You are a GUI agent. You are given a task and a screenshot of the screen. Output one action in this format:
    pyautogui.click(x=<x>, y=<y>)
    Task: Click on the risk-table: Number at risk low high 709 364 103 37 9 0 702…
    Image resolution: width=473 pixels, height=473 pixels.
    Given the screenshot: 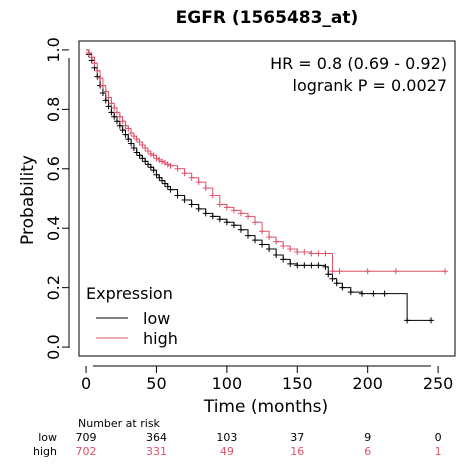 What is the action you would take?
    pyautogui.click(x=237, y=437)
    